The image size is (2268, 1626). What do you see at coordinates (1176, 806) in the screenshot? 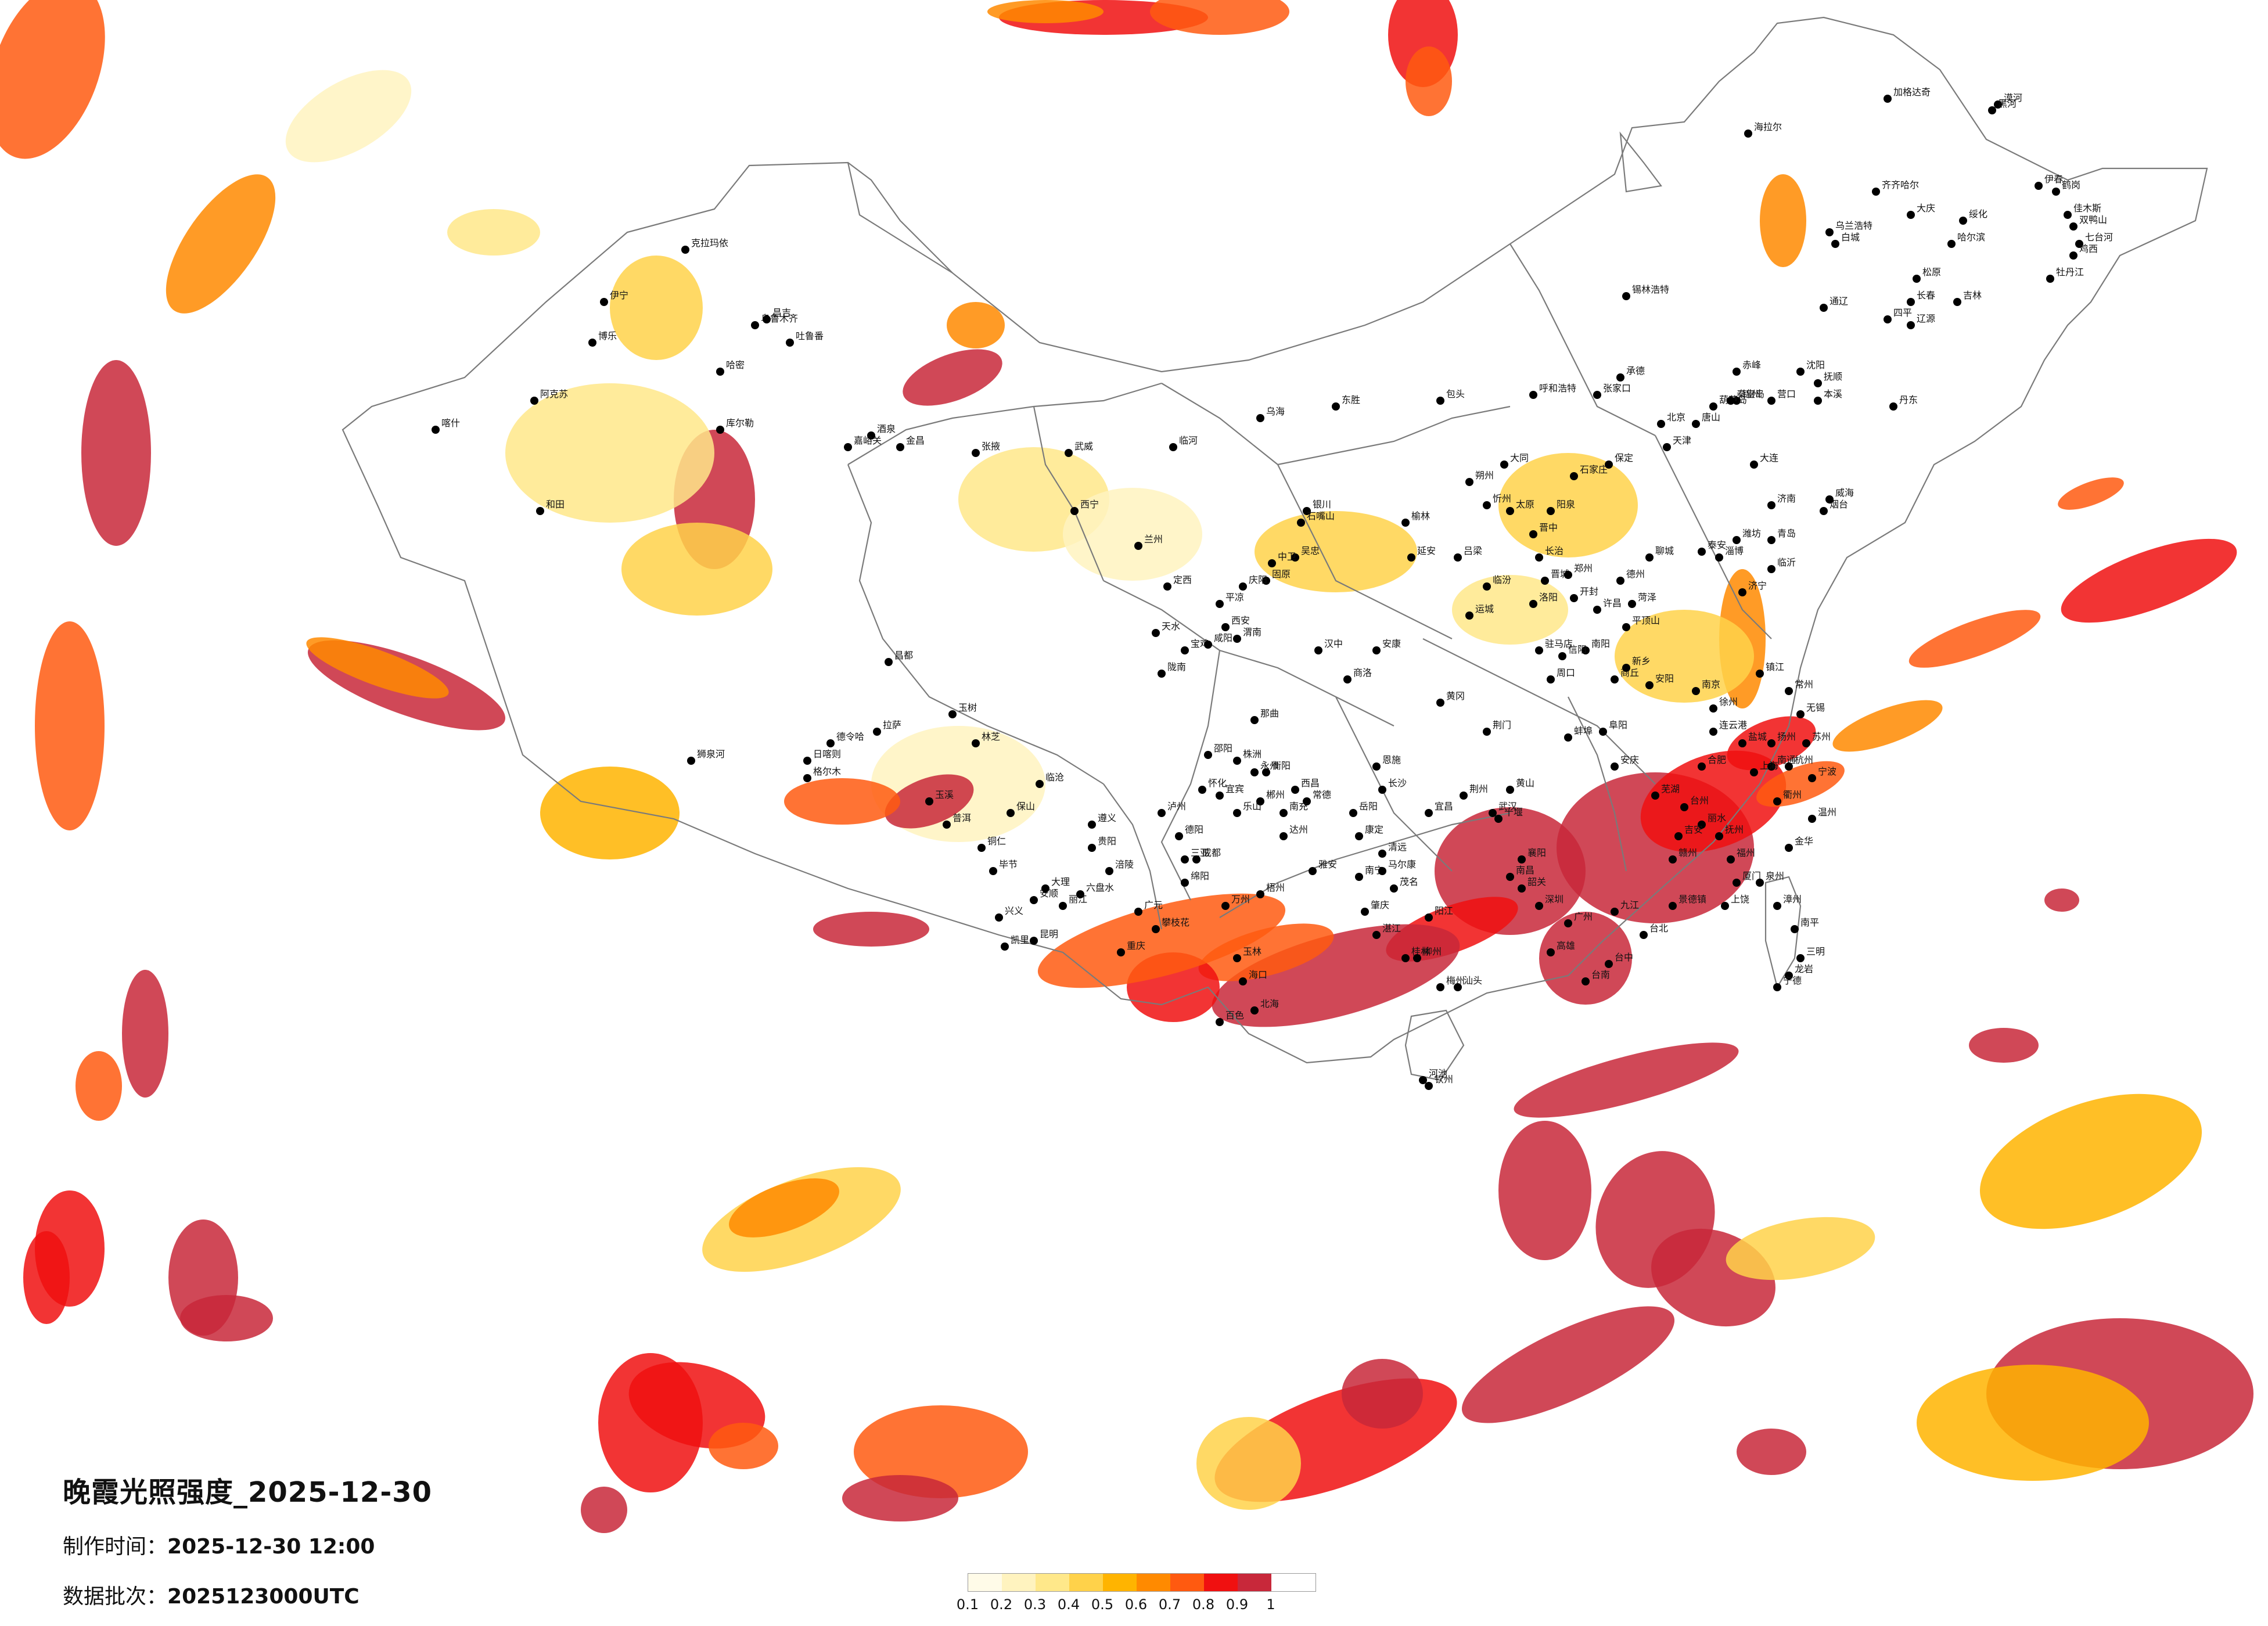
I see `city-label: 泸州` at bounding box center [1176, 806].